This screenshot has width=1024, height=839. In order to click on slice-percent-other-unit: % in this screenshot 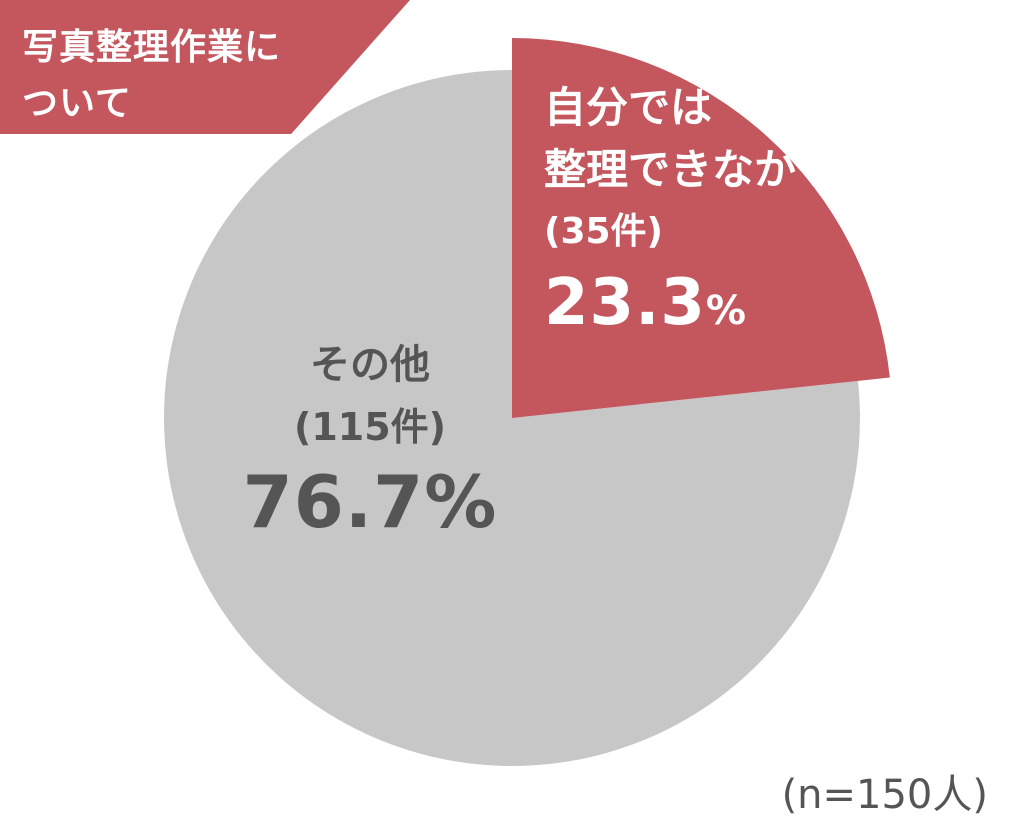, I will do `click(461, 502)`.